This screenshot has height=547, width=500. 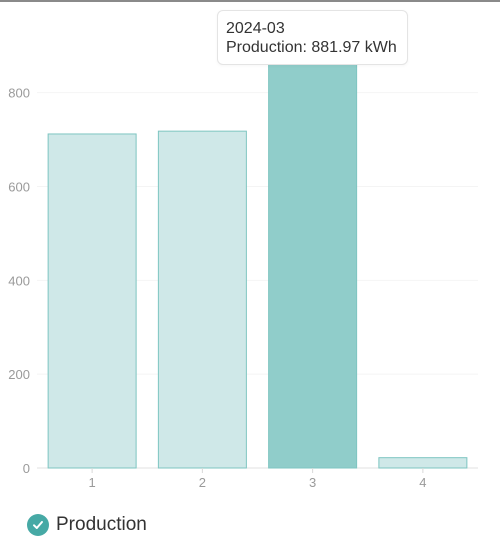 I want to click on y-tick-label: 0, so click(x=26, y=468).